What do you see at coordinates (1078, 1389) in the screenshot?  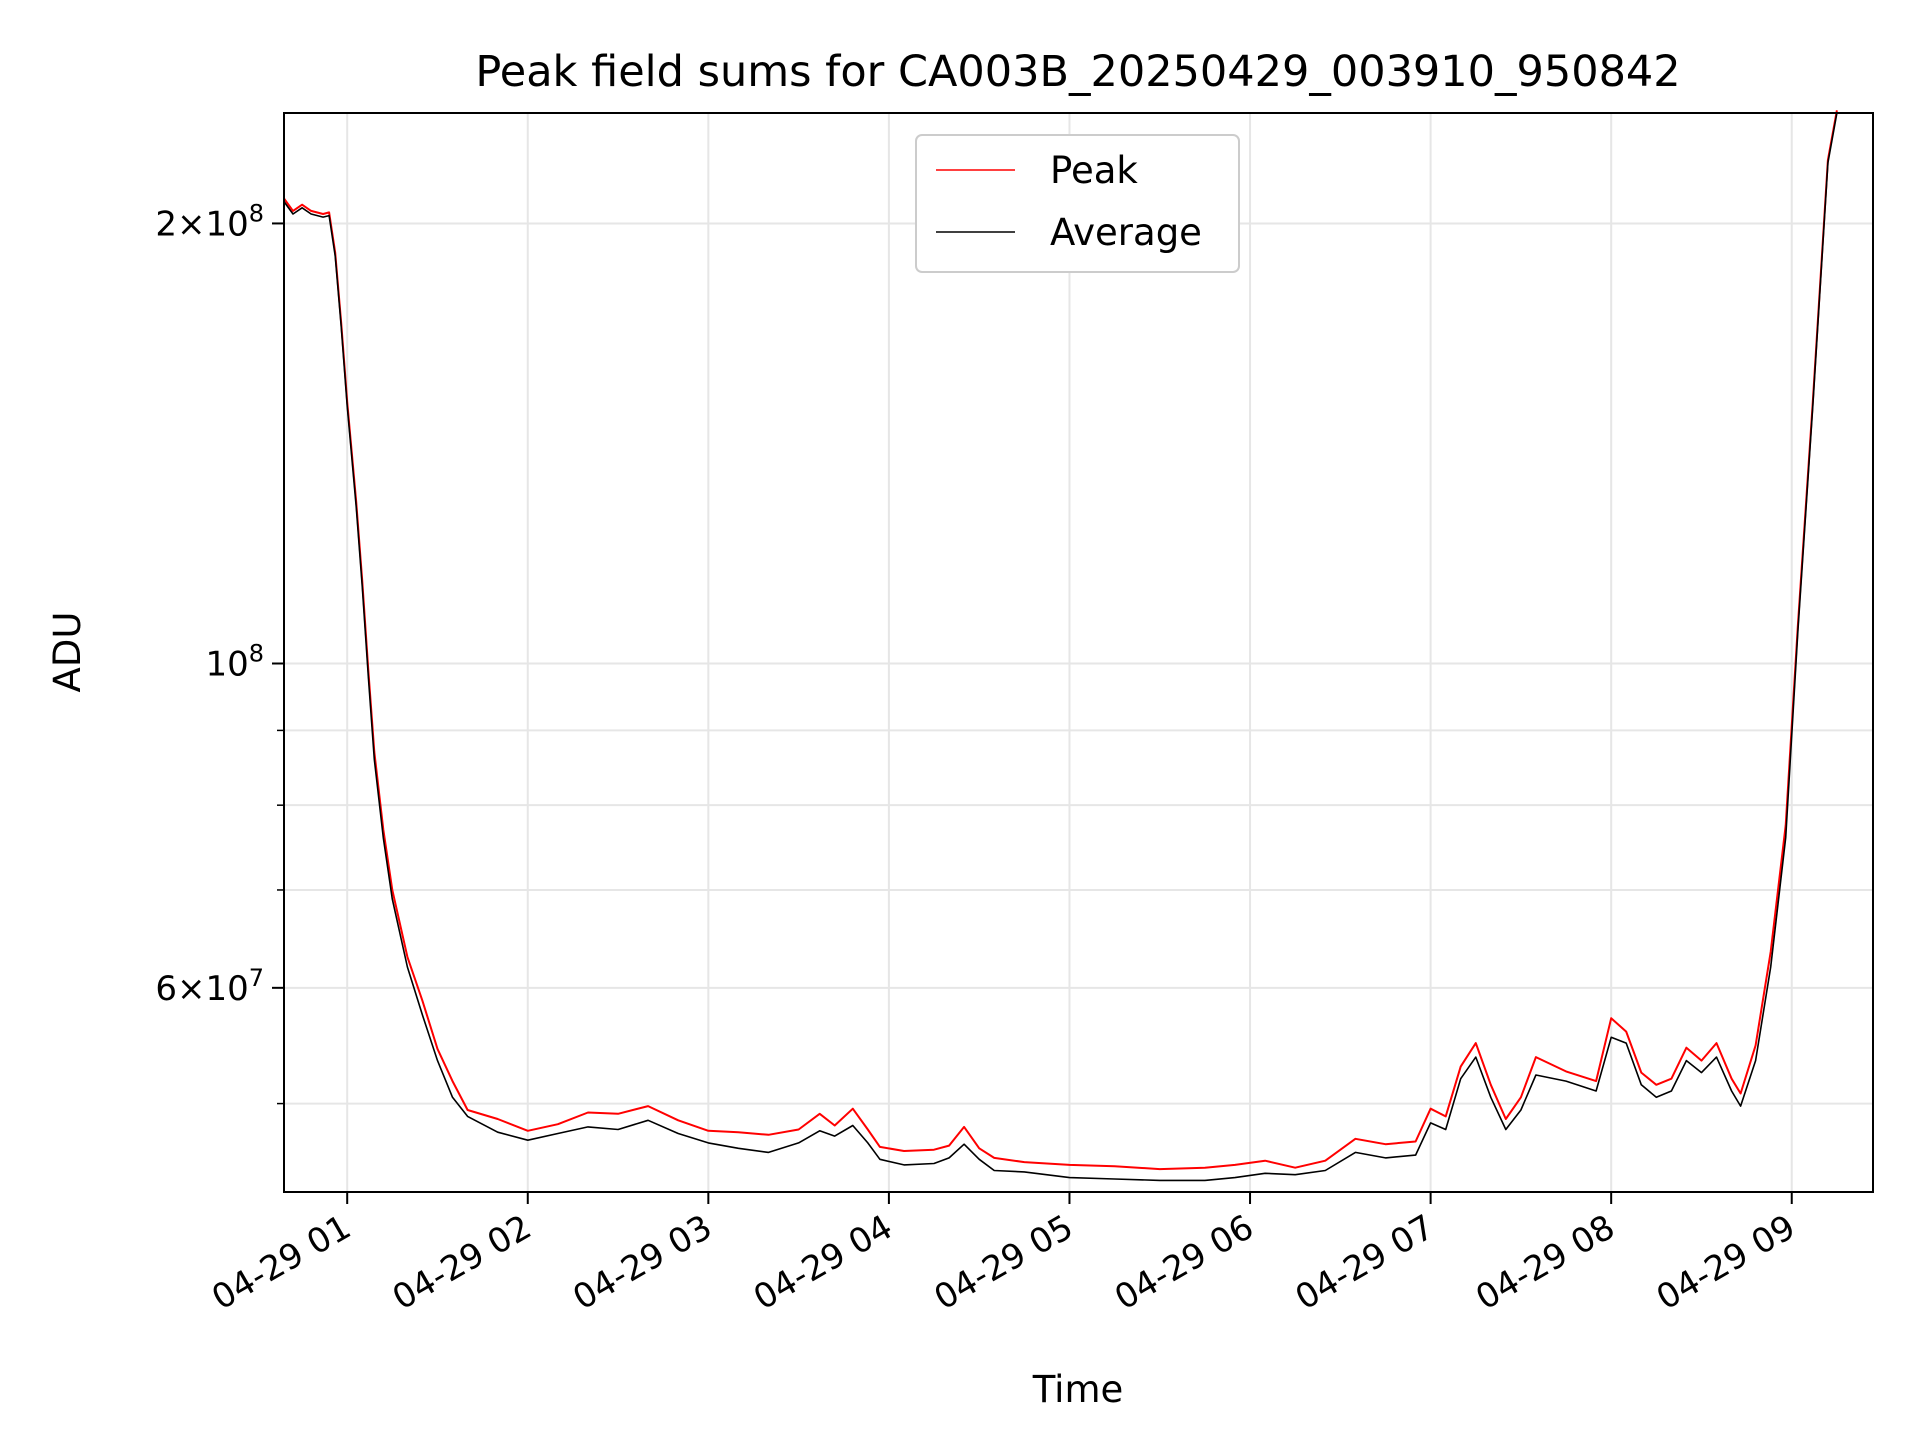 I see `x-axis-label: Time` at bounding box center [1078, 1389].